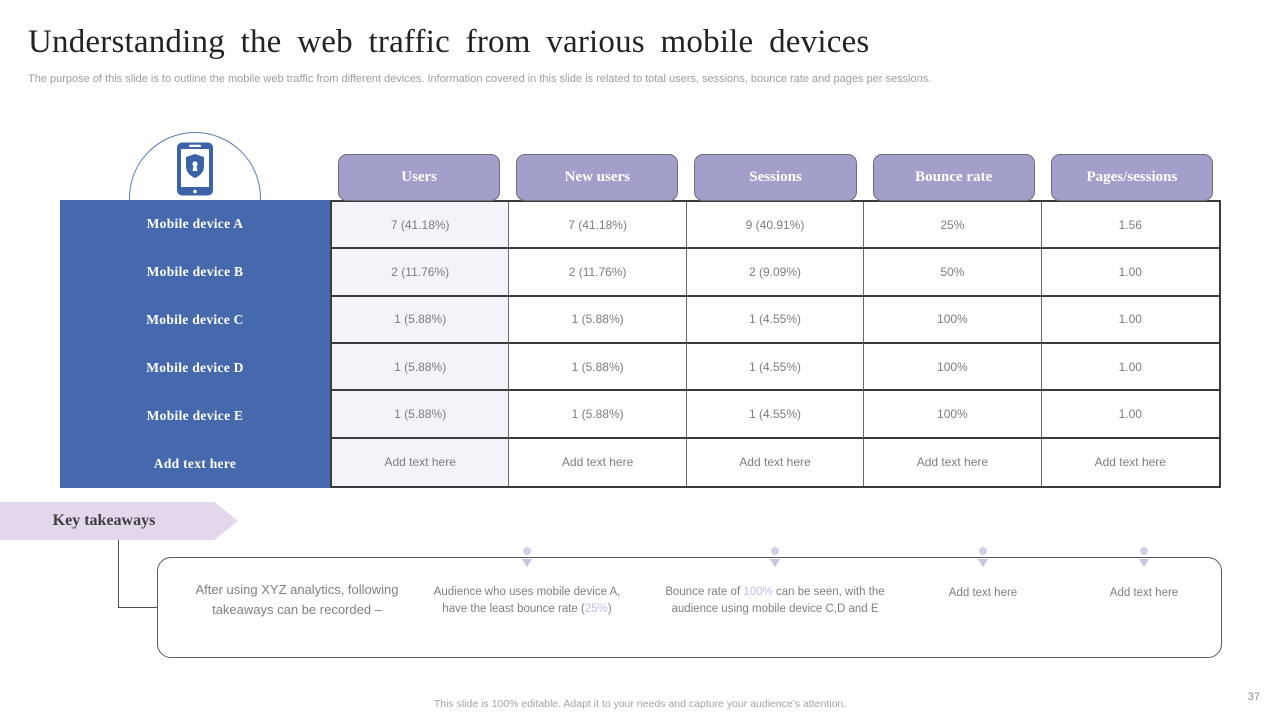  What do you see at coordinates (138, 607) in the screenshot?
I see `connector-line-horizontal` at bounding box center [138, 607].